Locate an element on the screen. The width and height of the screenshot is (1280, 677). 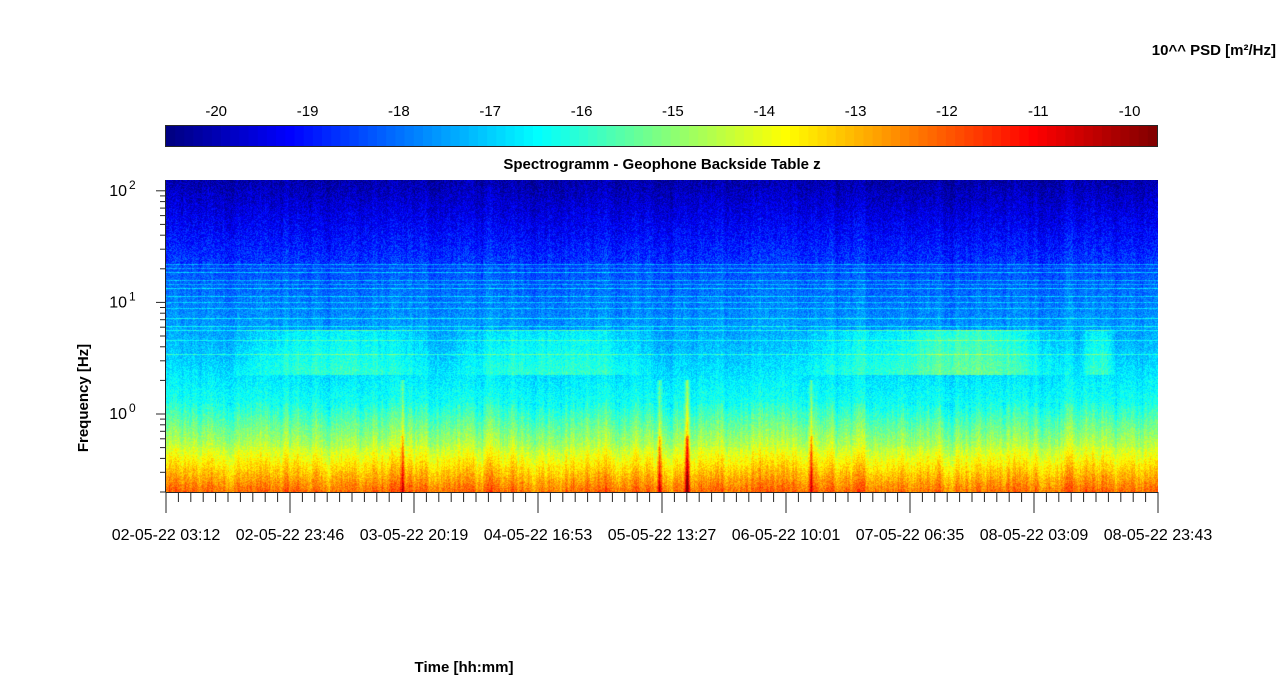
colorbar-tick-label: -13 is located at coordinates (856, 111).